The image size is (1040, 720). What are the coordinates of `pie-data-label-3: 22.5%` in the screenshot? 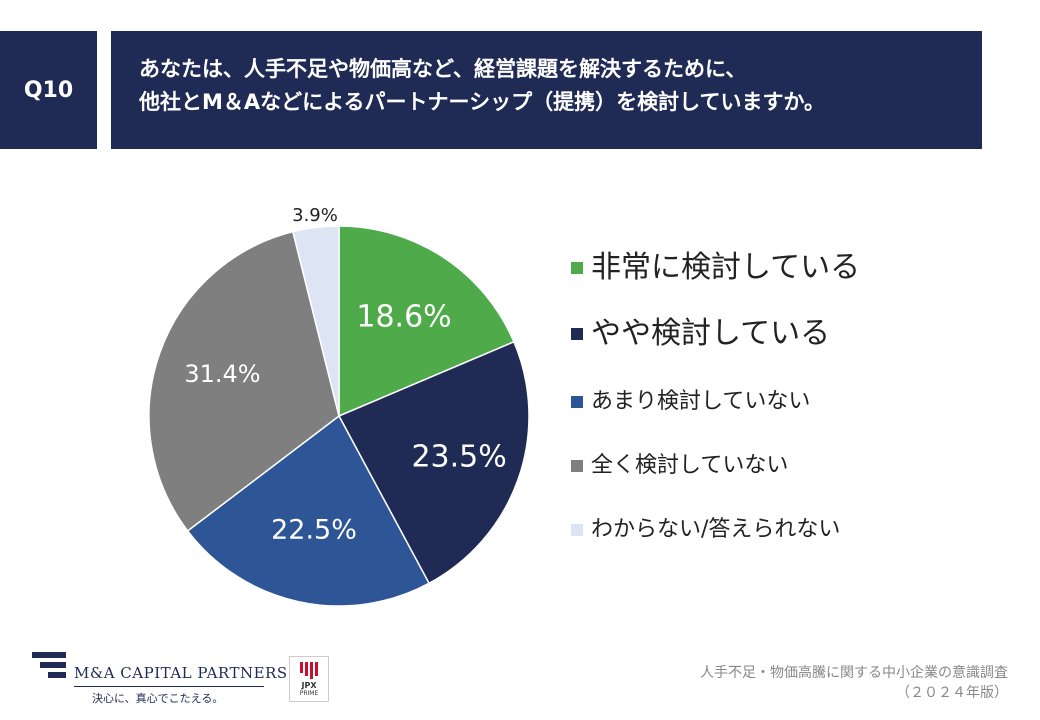 It's located at (314, 530).